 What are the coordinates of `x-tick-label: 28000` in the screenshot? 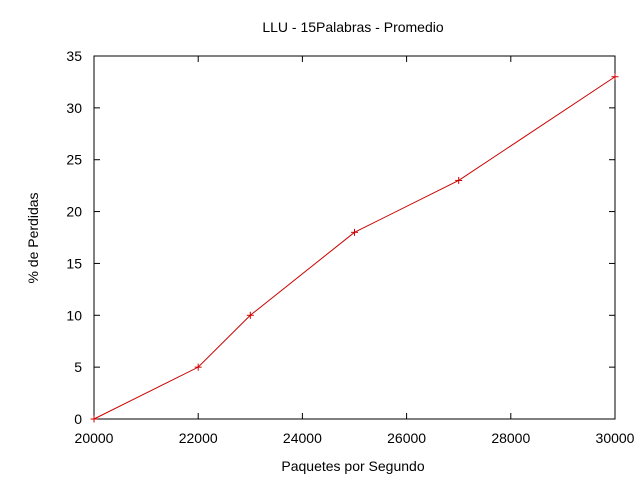 It's located at (510, 438).